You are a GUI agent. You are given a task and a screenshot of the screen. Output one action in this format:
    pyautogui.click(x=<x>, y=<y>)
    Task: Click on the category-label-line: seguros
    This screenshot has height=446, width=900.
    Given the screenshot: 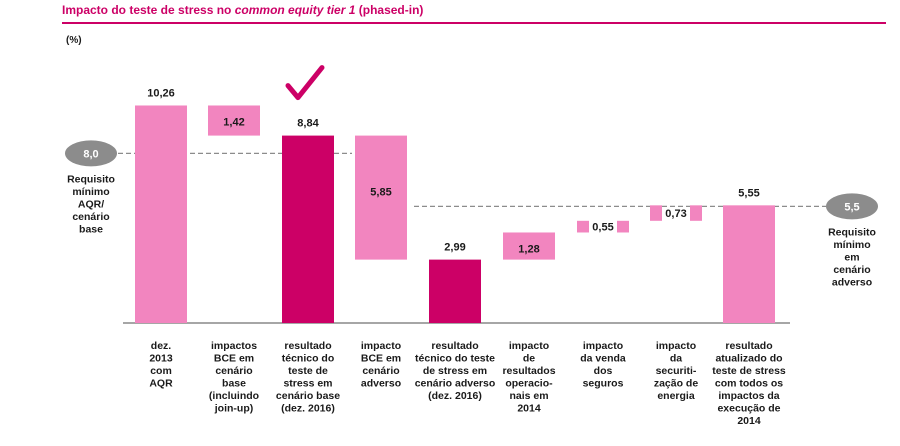 What is the action you would take?
    pyautogui.click(x=603, y=384)
    